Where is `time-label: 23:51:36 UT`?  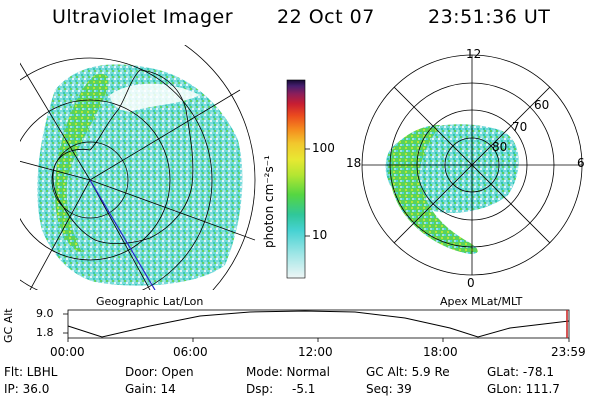 time-label: 23:51:36 UT is located at coordinates (489, 17).